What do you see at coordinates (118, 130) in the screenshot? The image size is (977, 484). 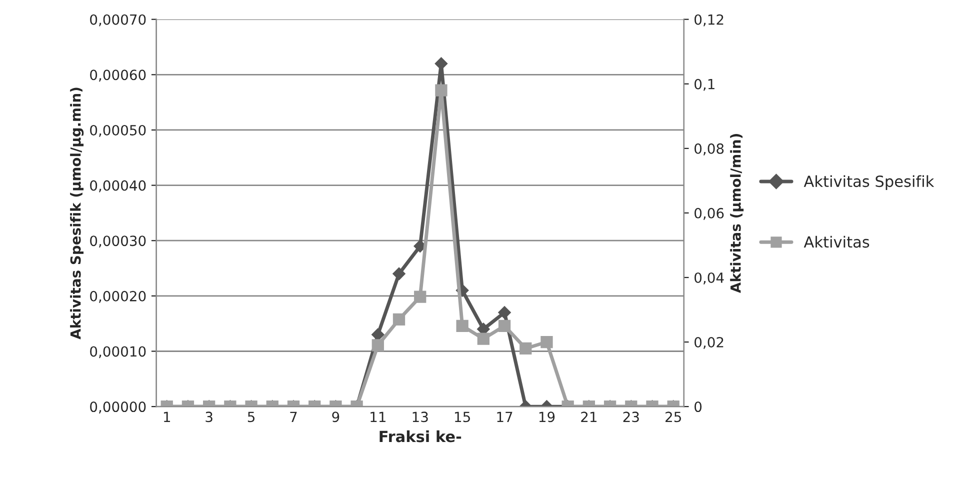 I see `y-tick-label: 0,00050` at bounding box center [118, 130].